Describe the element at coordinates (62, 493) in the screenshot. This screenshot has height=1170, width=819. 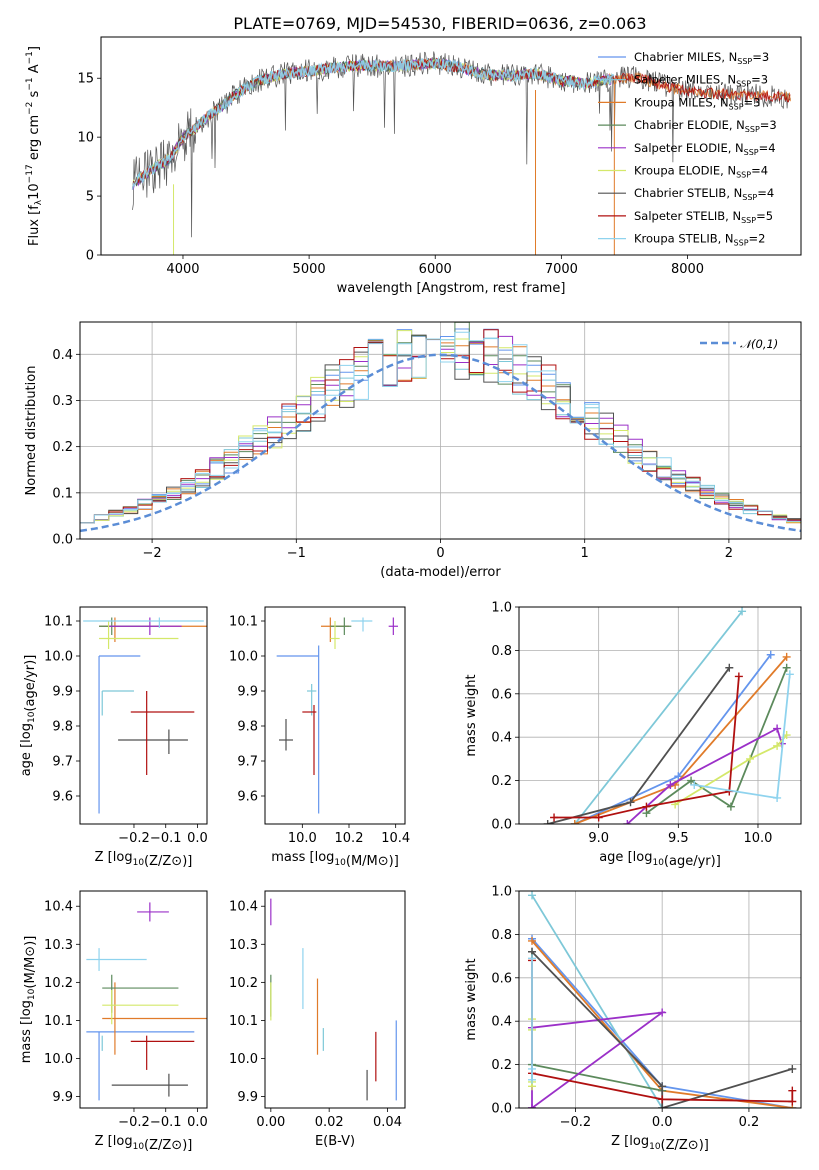
I see `y-tick-label: 0.1` at that location.